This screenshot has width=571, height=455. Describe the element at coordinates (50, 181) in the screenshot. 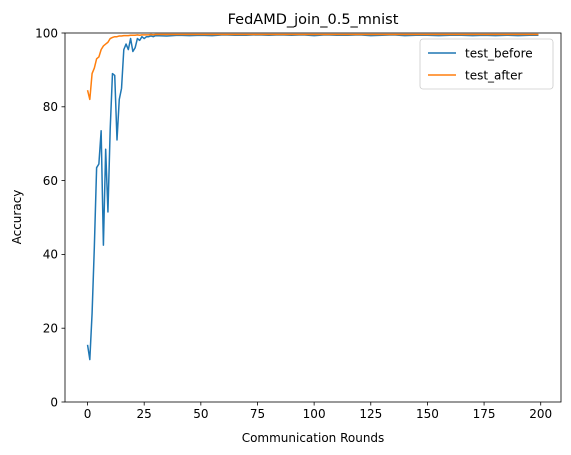

I see `y-tick-label: 60` at that location.